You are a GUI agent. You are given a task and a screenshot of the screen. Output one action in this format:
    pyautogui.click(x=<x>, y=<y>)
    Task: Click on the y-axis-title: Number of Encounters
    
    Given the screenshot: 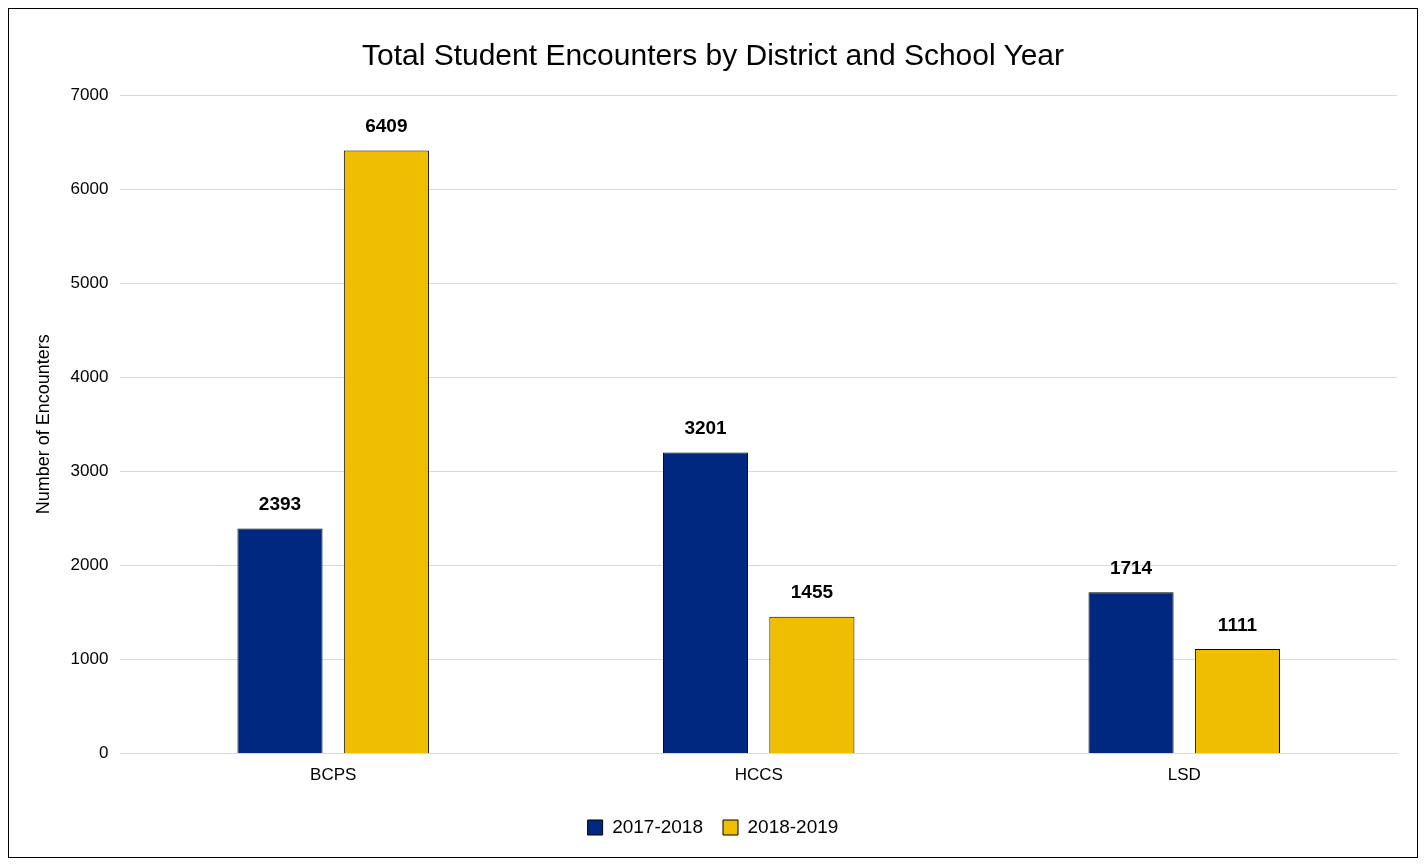 What is the action you would take?
    pyautogui.click(x=42, y=424)
    